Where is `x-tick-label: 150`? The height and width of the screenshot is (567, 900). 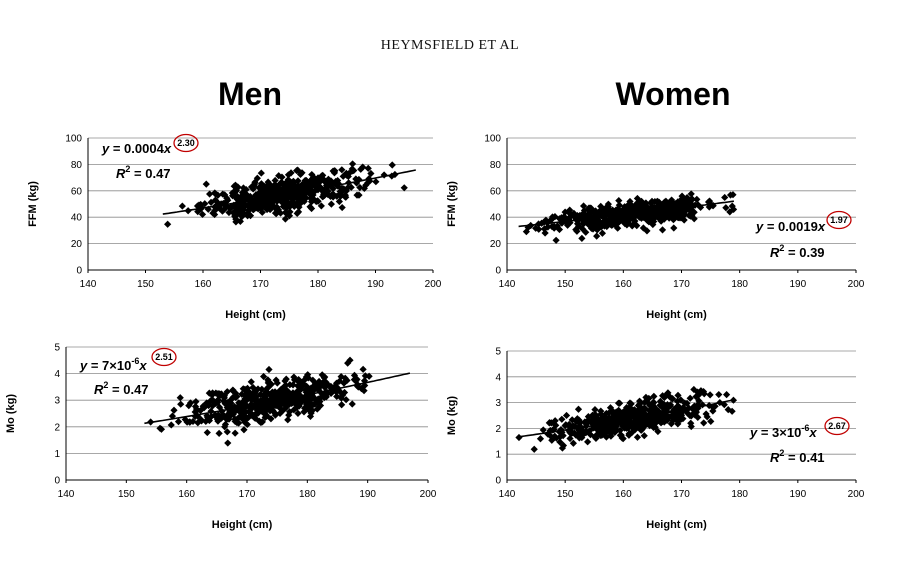
x-tick-label: 150 is located at coordinates (565, 494).